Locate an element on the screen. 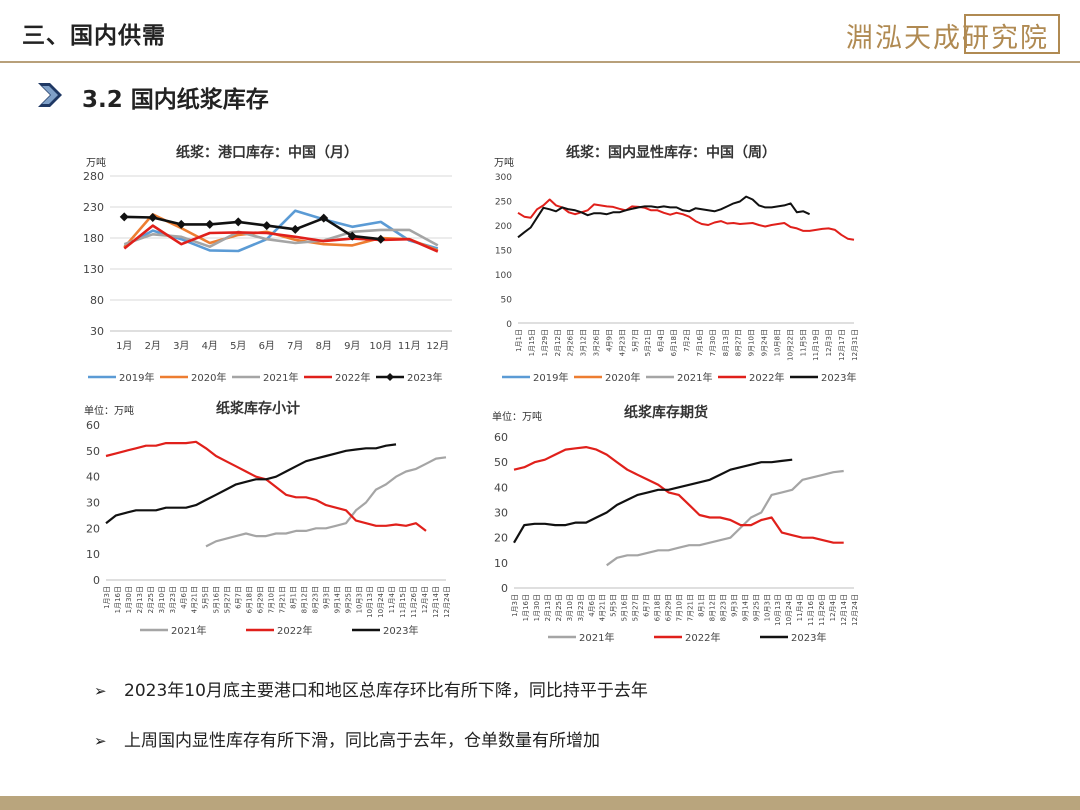 This screenshot has width=1080, height=810. x-tick-label: 11月5日 is located at coordinates (803, 342).